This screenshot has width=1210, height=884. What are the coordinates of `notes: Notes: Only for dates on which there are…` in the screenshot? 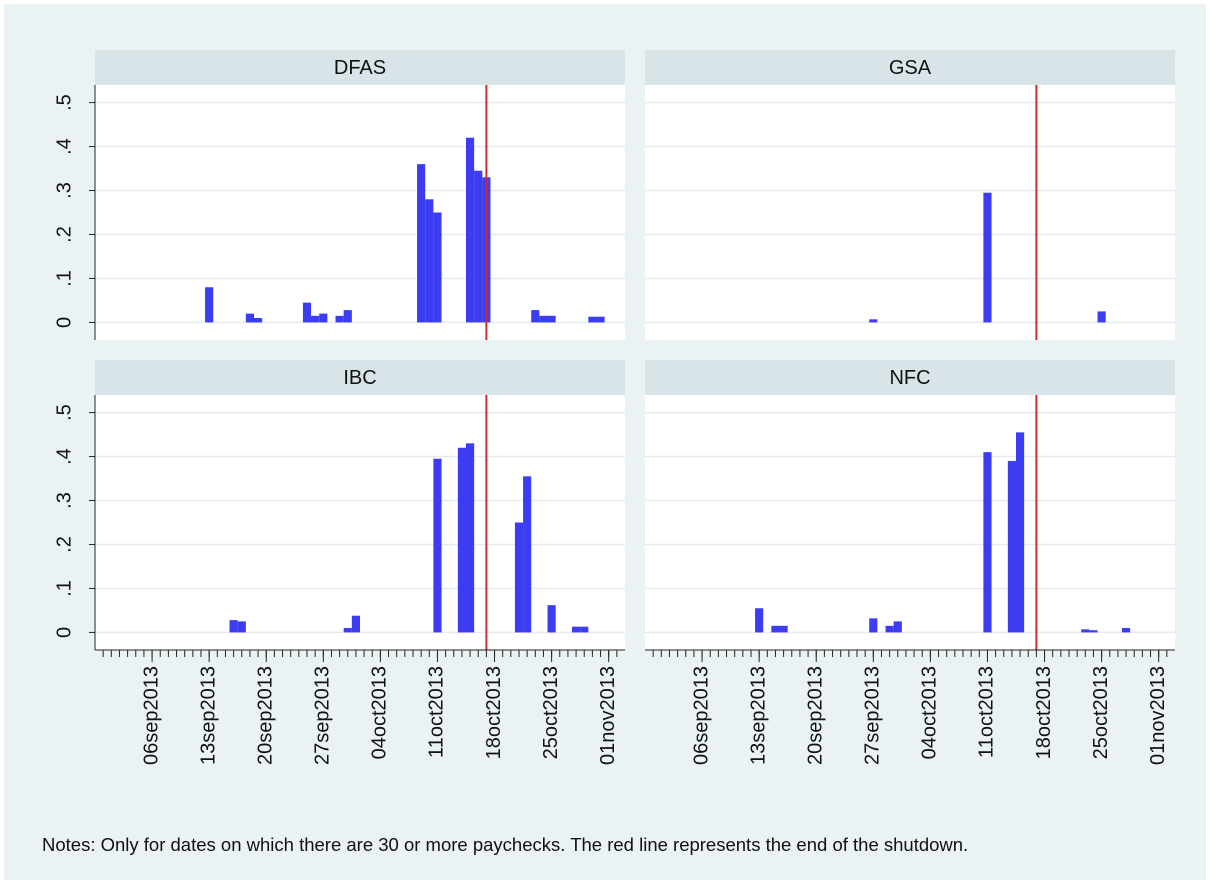 It's located at (505, 844).